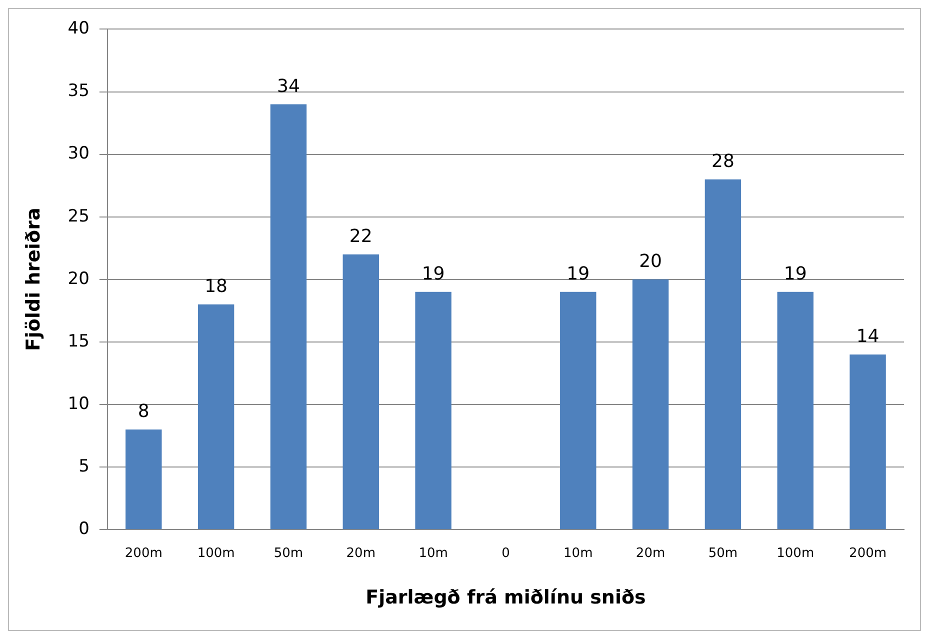  Describe the element at coordinates (79, 404) in the screenshot. I see `y-tick-label: 10` at that location.